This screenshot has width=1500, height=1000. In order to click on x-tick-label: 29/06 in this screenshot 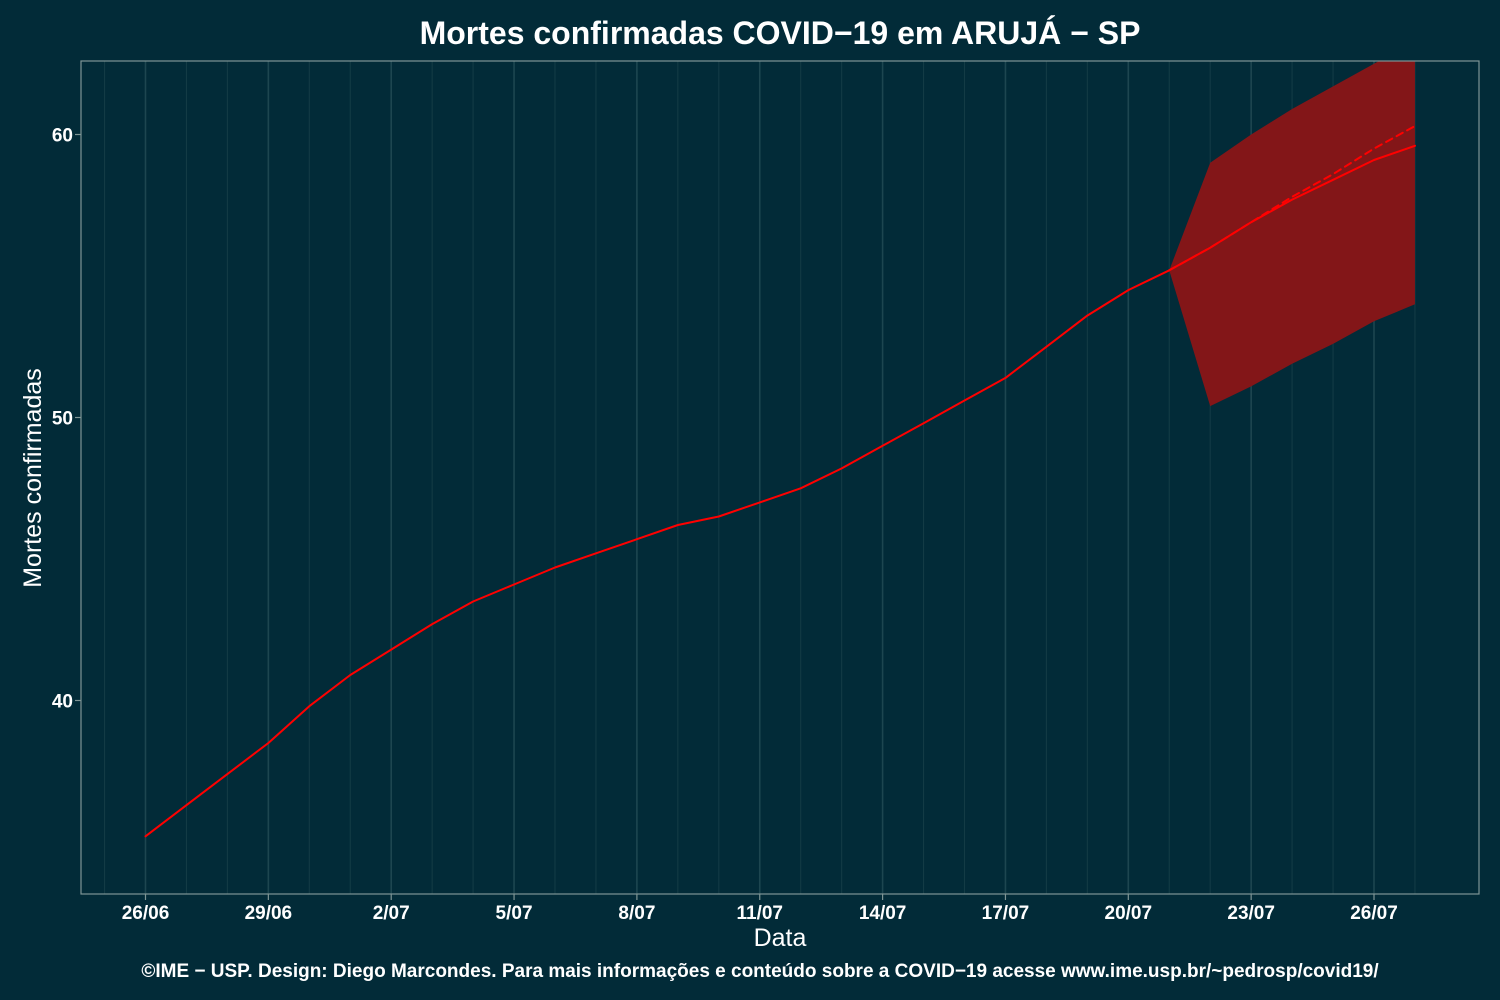, I will do `click(269, 913)`.